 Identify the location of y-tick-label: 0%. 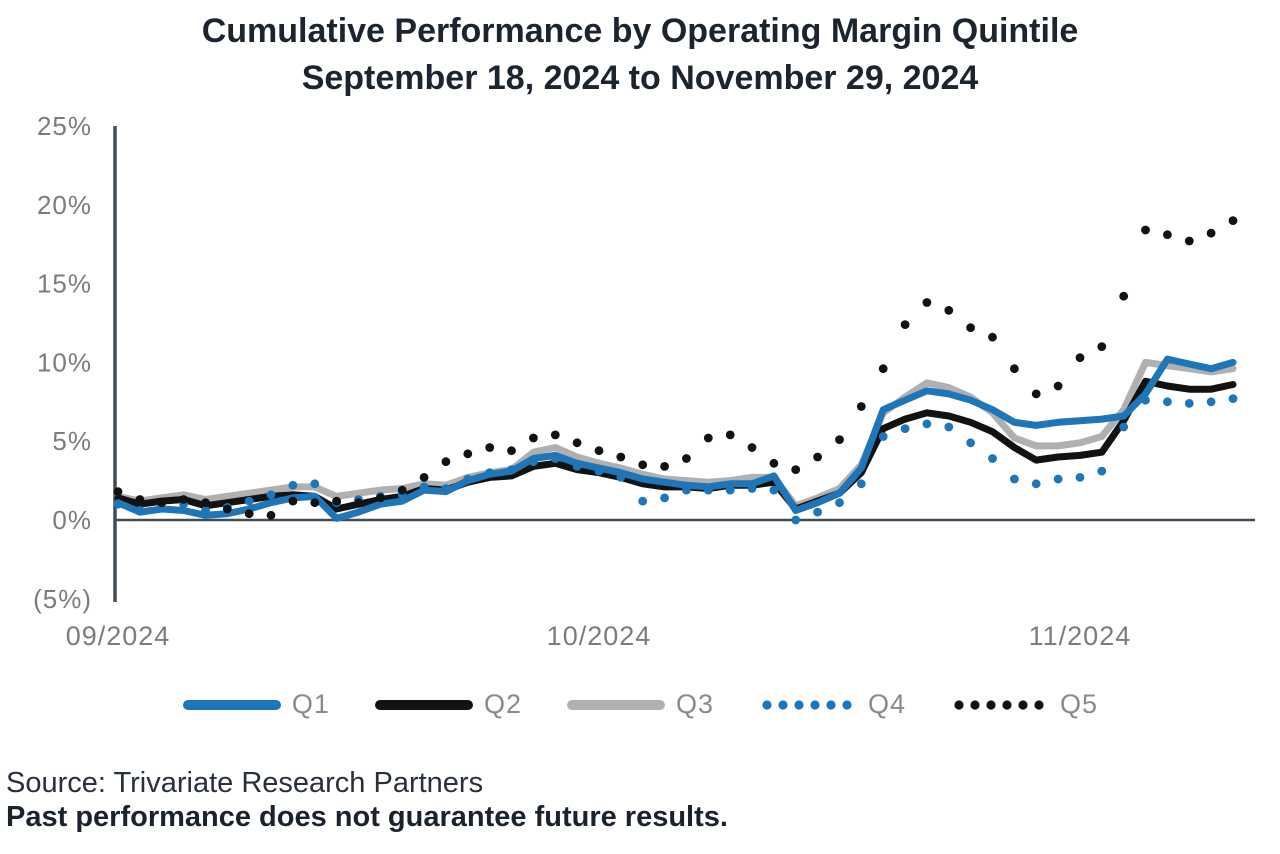
(72, 520).